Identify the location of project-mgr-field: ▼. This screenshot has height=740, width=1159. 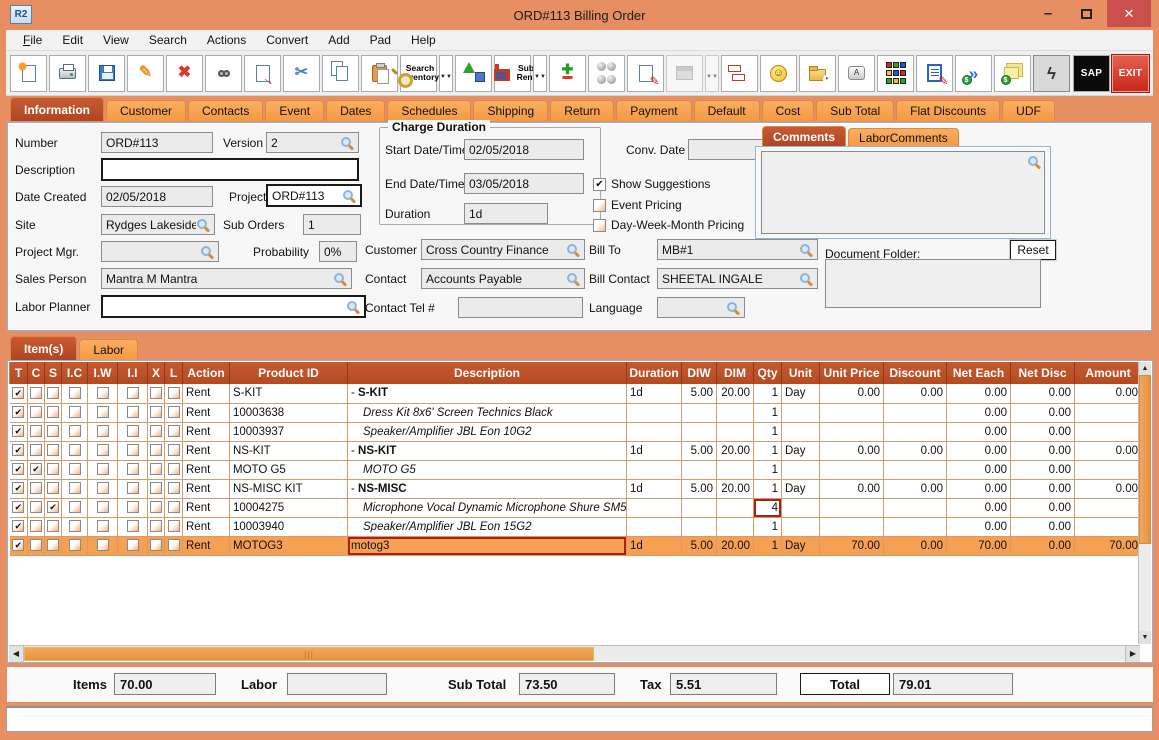
(160, 251).